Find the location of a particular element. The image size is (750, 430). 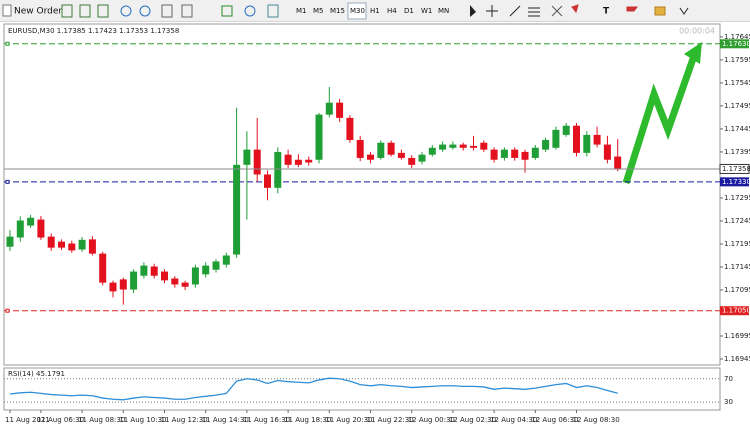

level-label-box is located at coordinates (734, 44).